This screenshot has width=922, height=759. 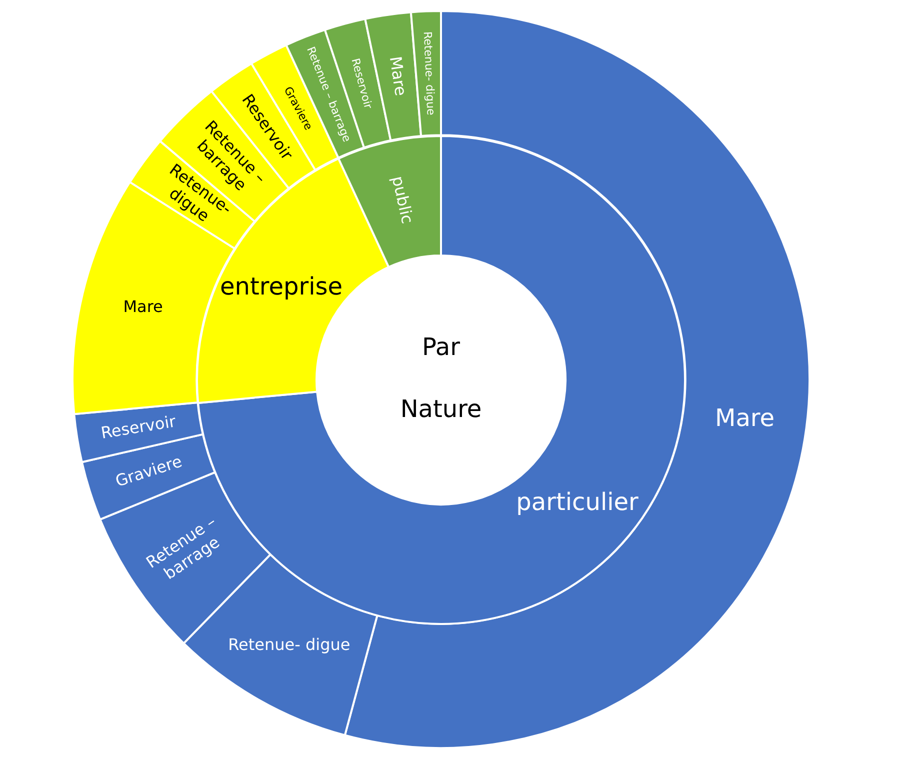 What do you see at coordinates (577, 502) in the screenshot?
I see `slice-label: particulier` at bounding box center [577, 502].